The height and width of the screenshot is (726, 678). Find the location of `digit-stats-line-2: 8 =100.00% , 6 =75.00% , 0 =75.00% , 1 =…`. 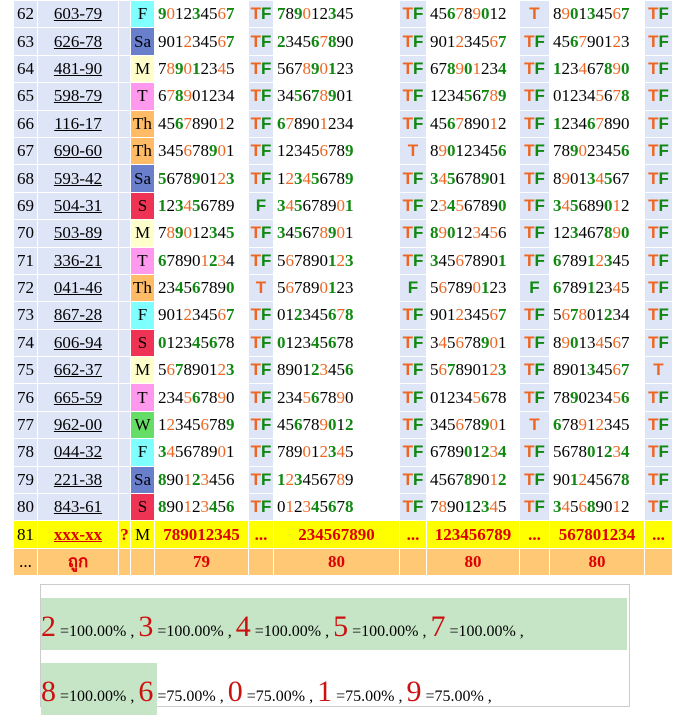

digit-stats-line-2: 8 =100.00% , 6 =75.00% , 0 =75.00% , 1 =… is located at coordinates (266, 689).